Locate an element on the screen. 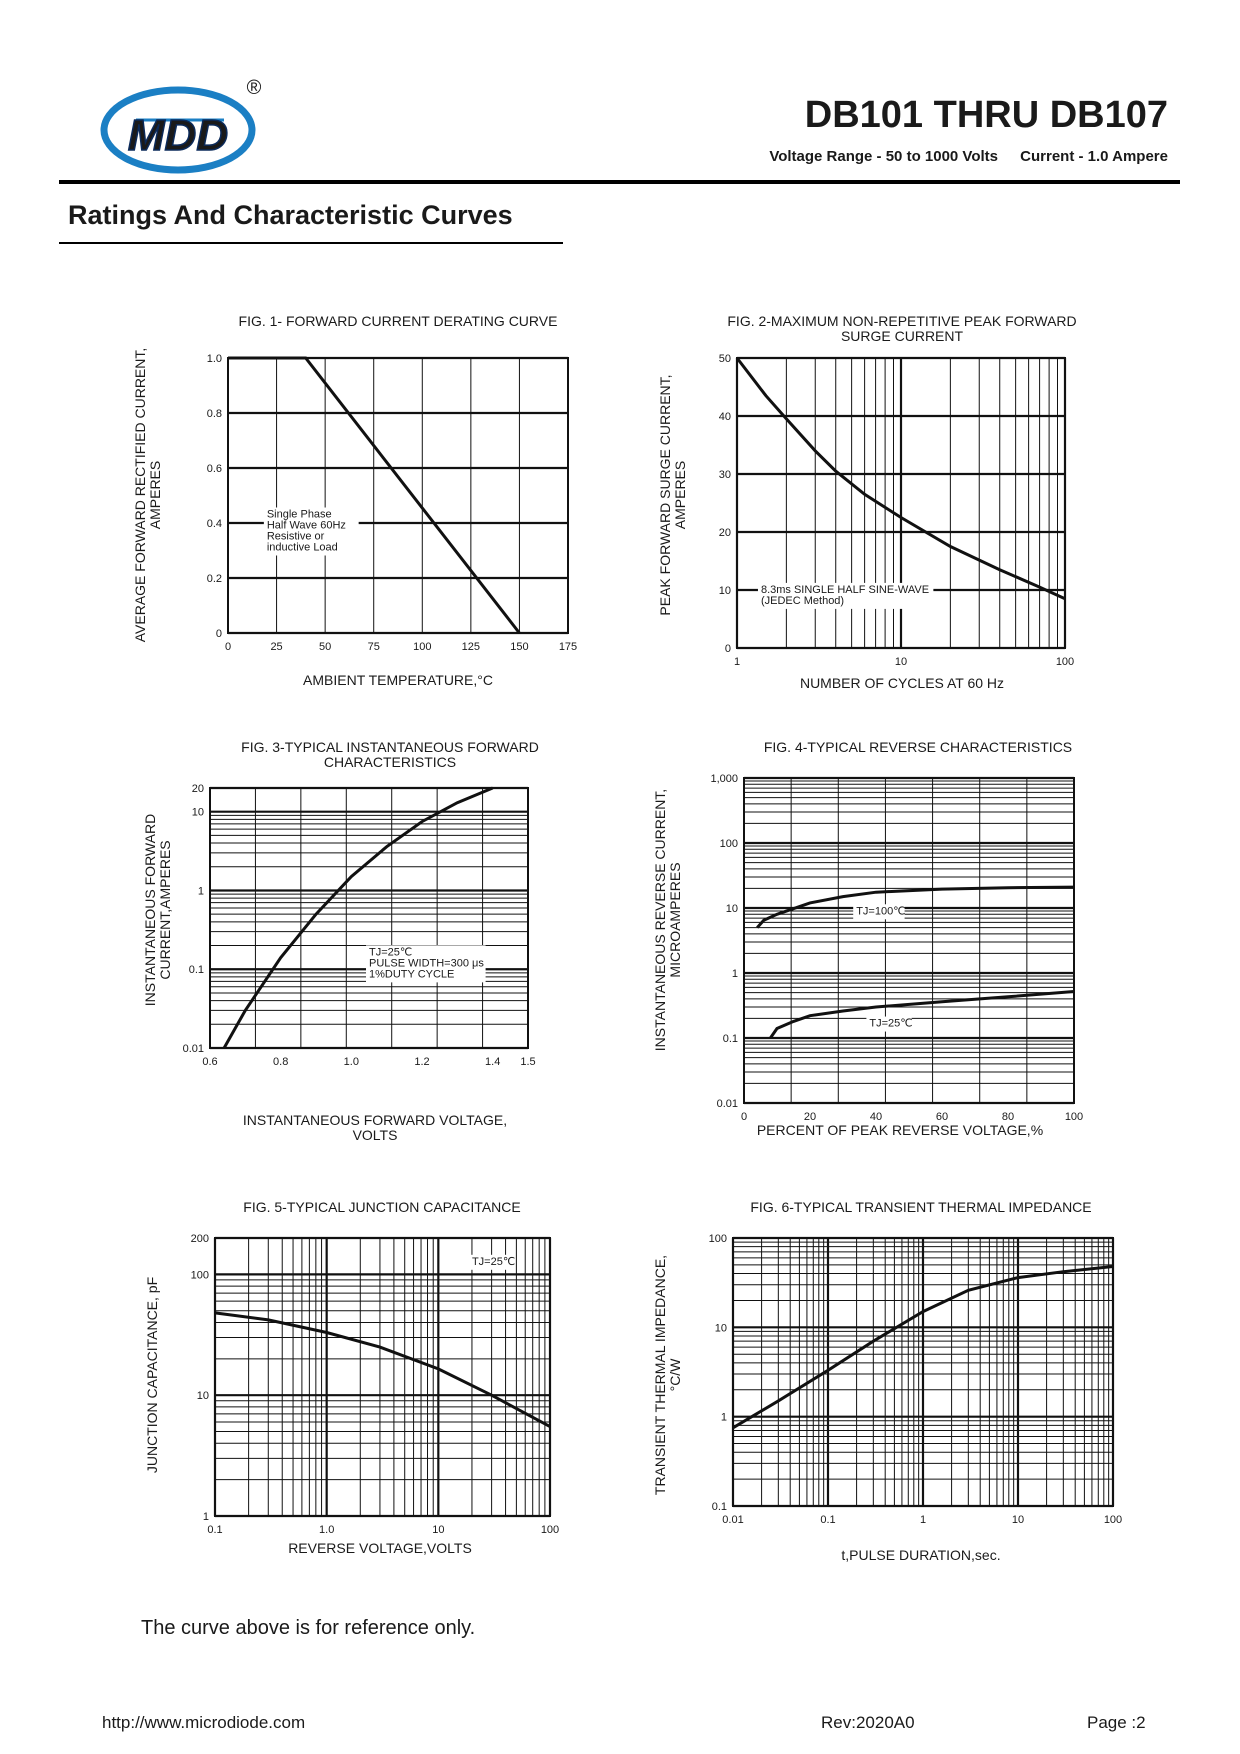  reference-note: The curve above is for reference only. is located at coordinates (308, 1628).